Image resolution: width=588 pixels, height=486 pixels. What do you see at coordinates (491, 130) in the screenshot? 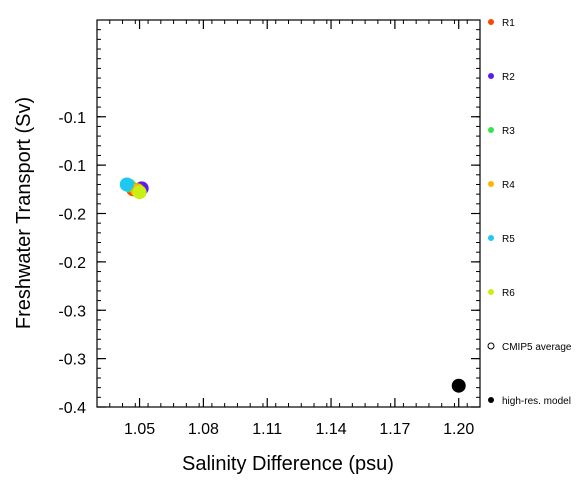
I see `legend-marker-r3` at bounding box center [491, 130].